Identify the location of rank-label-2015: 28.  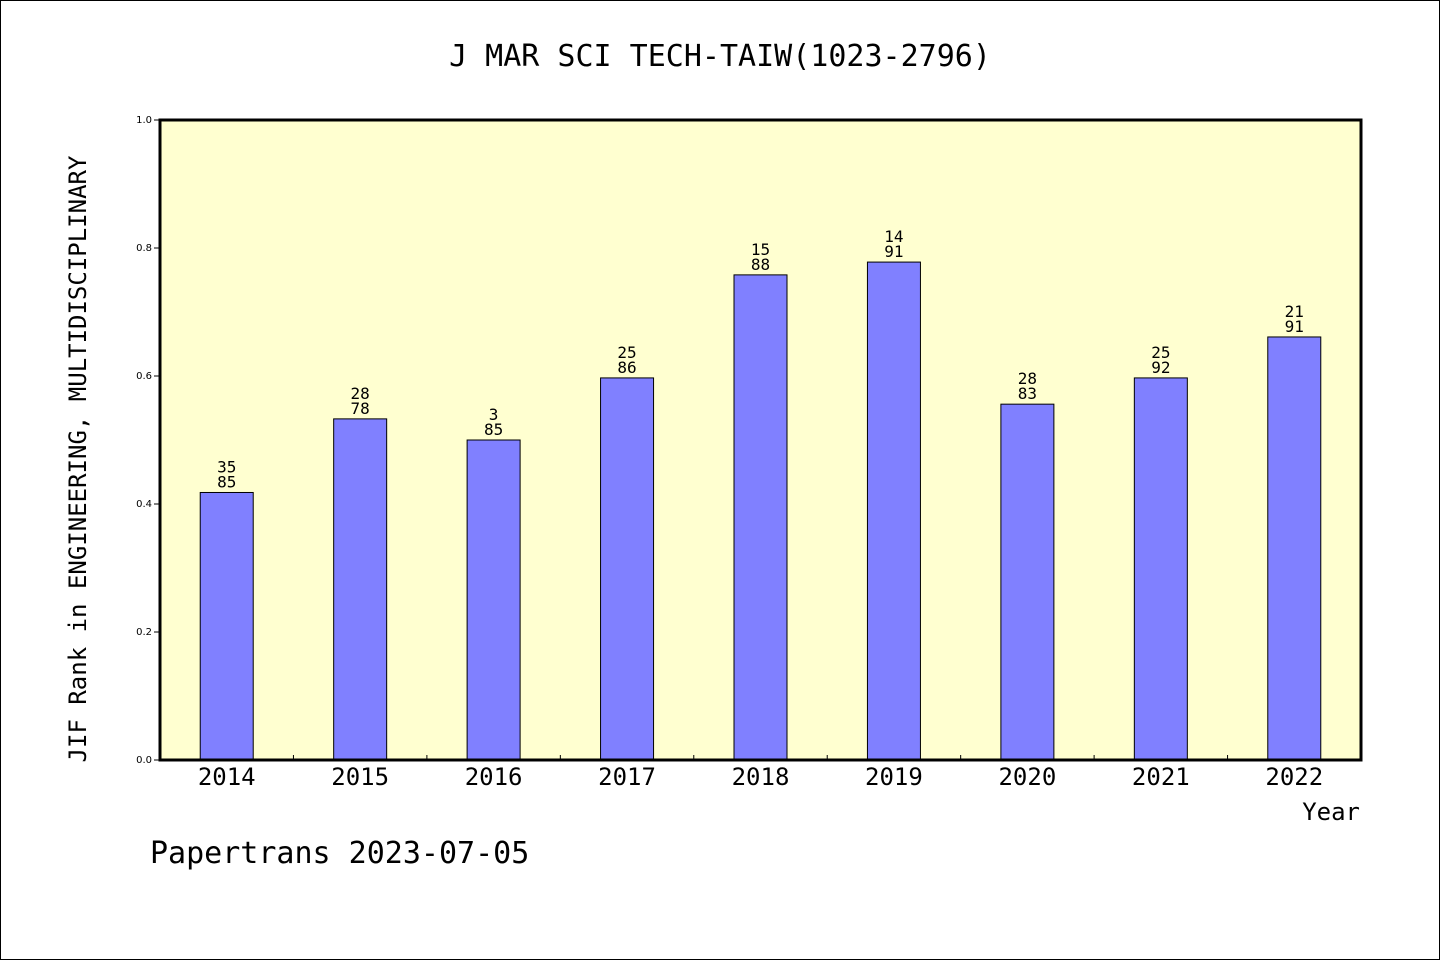
(360, 393).